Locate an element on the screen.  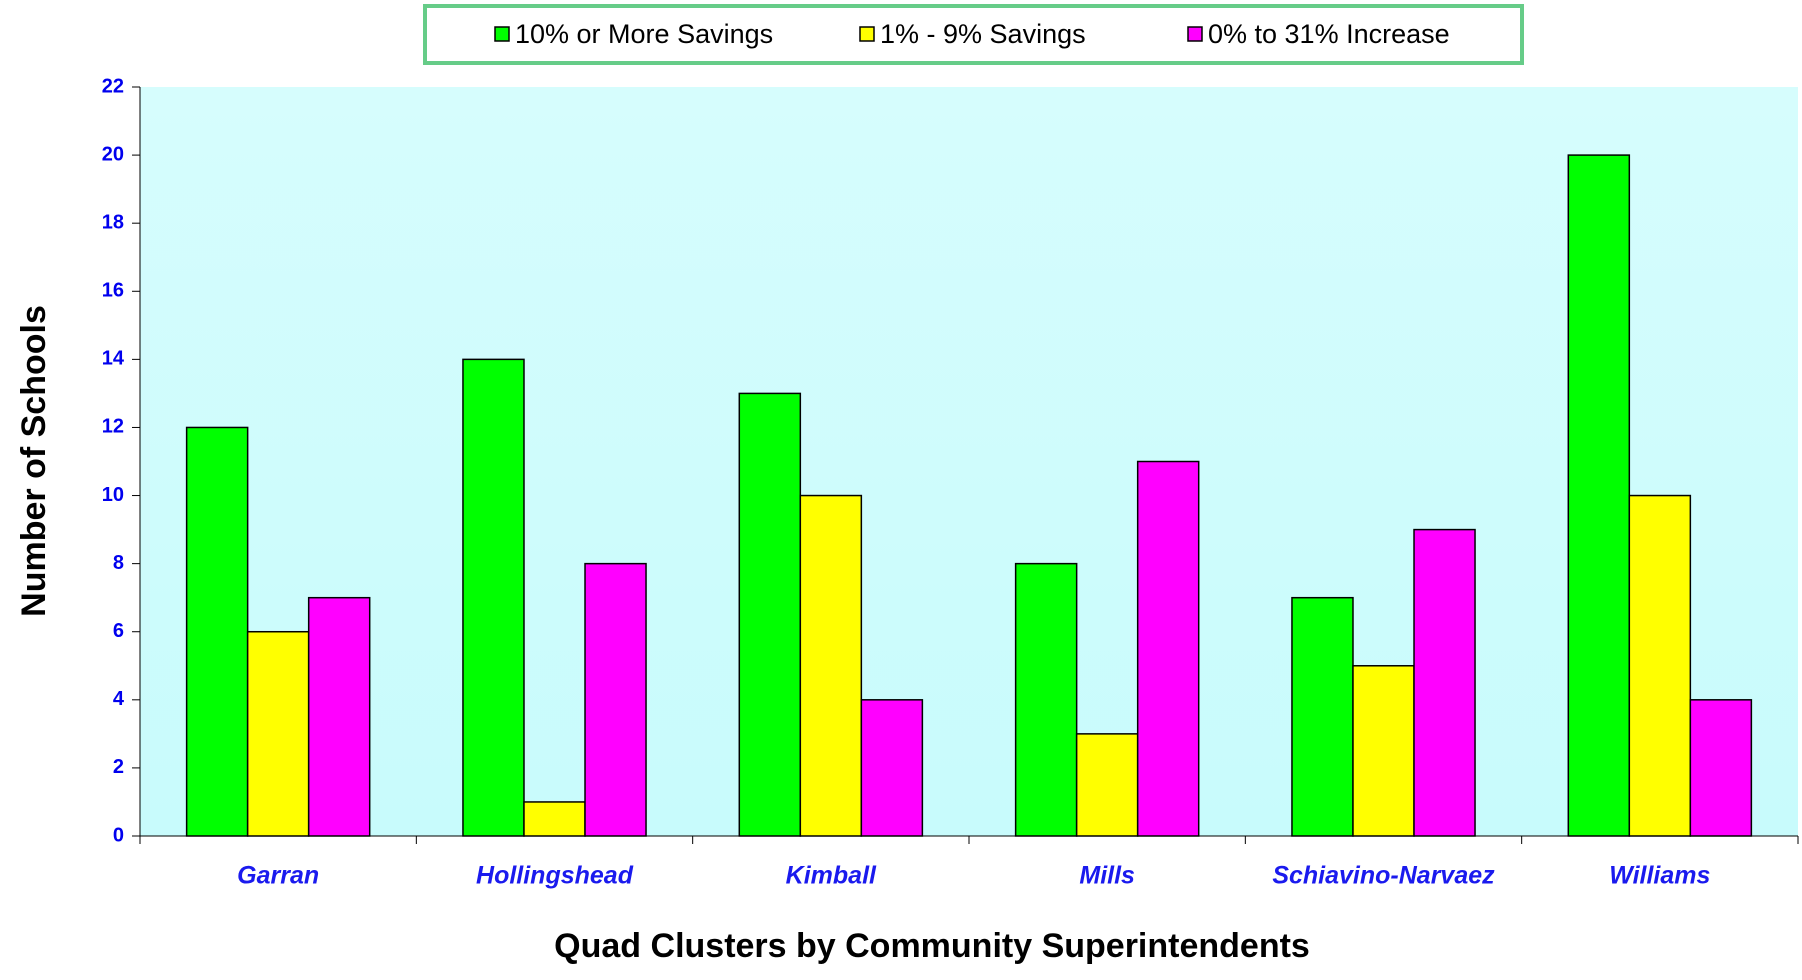
y-tick-label: 14 is located at coordinates (113, 359).